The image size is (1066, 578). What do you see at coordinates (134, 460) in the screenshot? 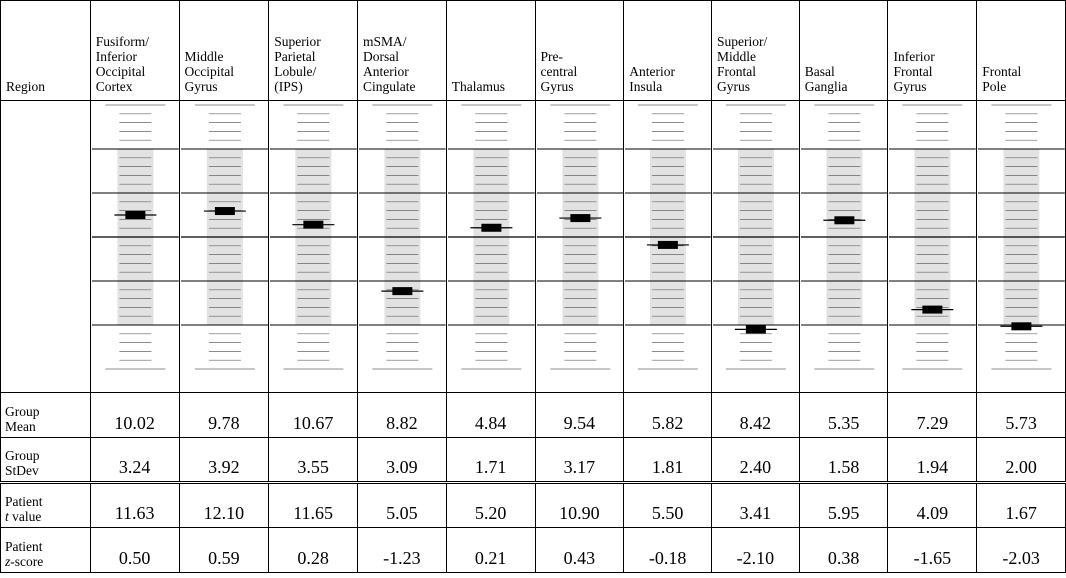
I see `region-1-stdev: 3.24` at bounding box center [134, 460].